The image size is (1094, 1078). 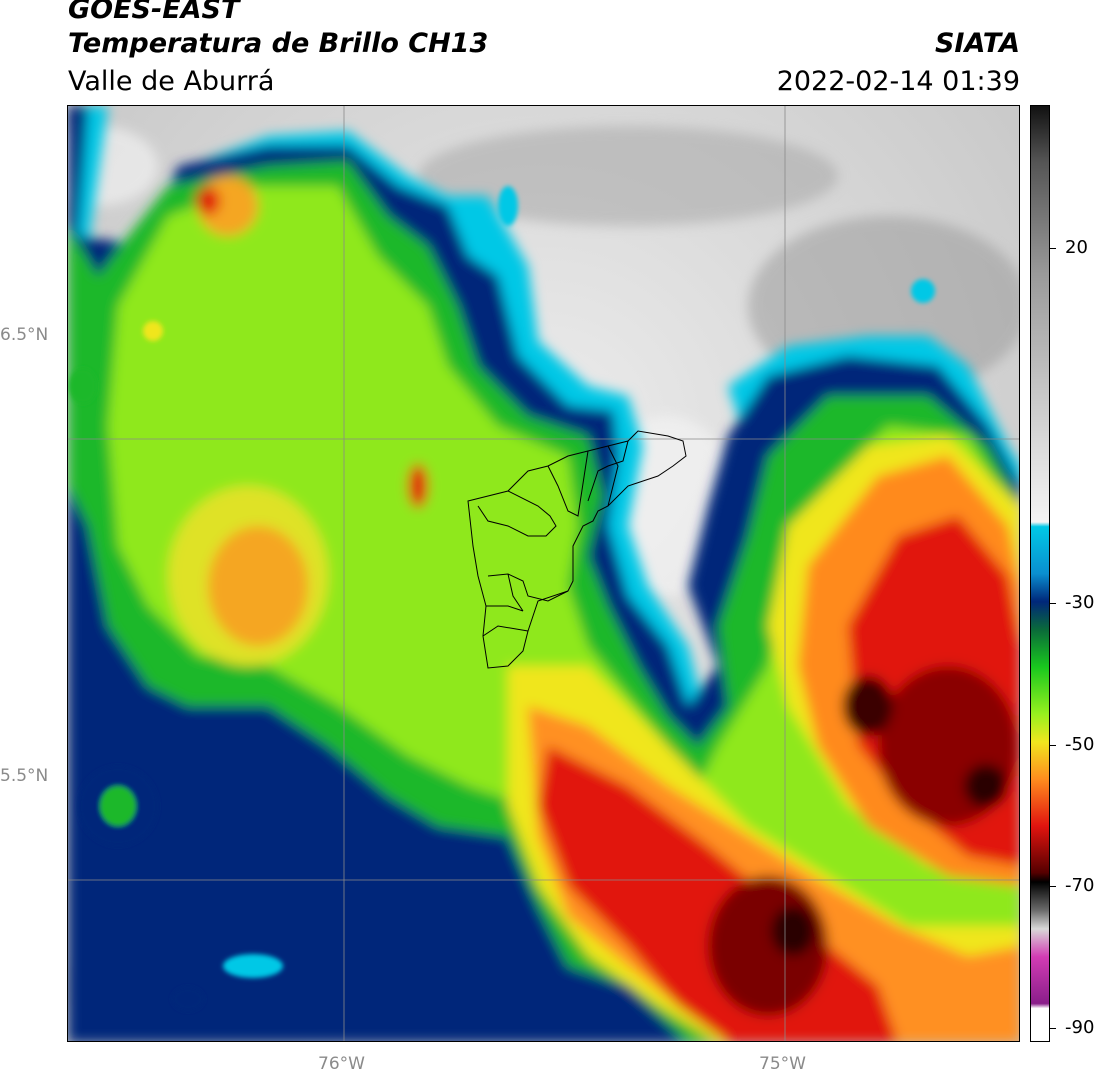 What do you see at coordinates (1053, 1028) in the screenshot?
I see `colorbar-tick-neg90` at bounding box center [1053, 1028].